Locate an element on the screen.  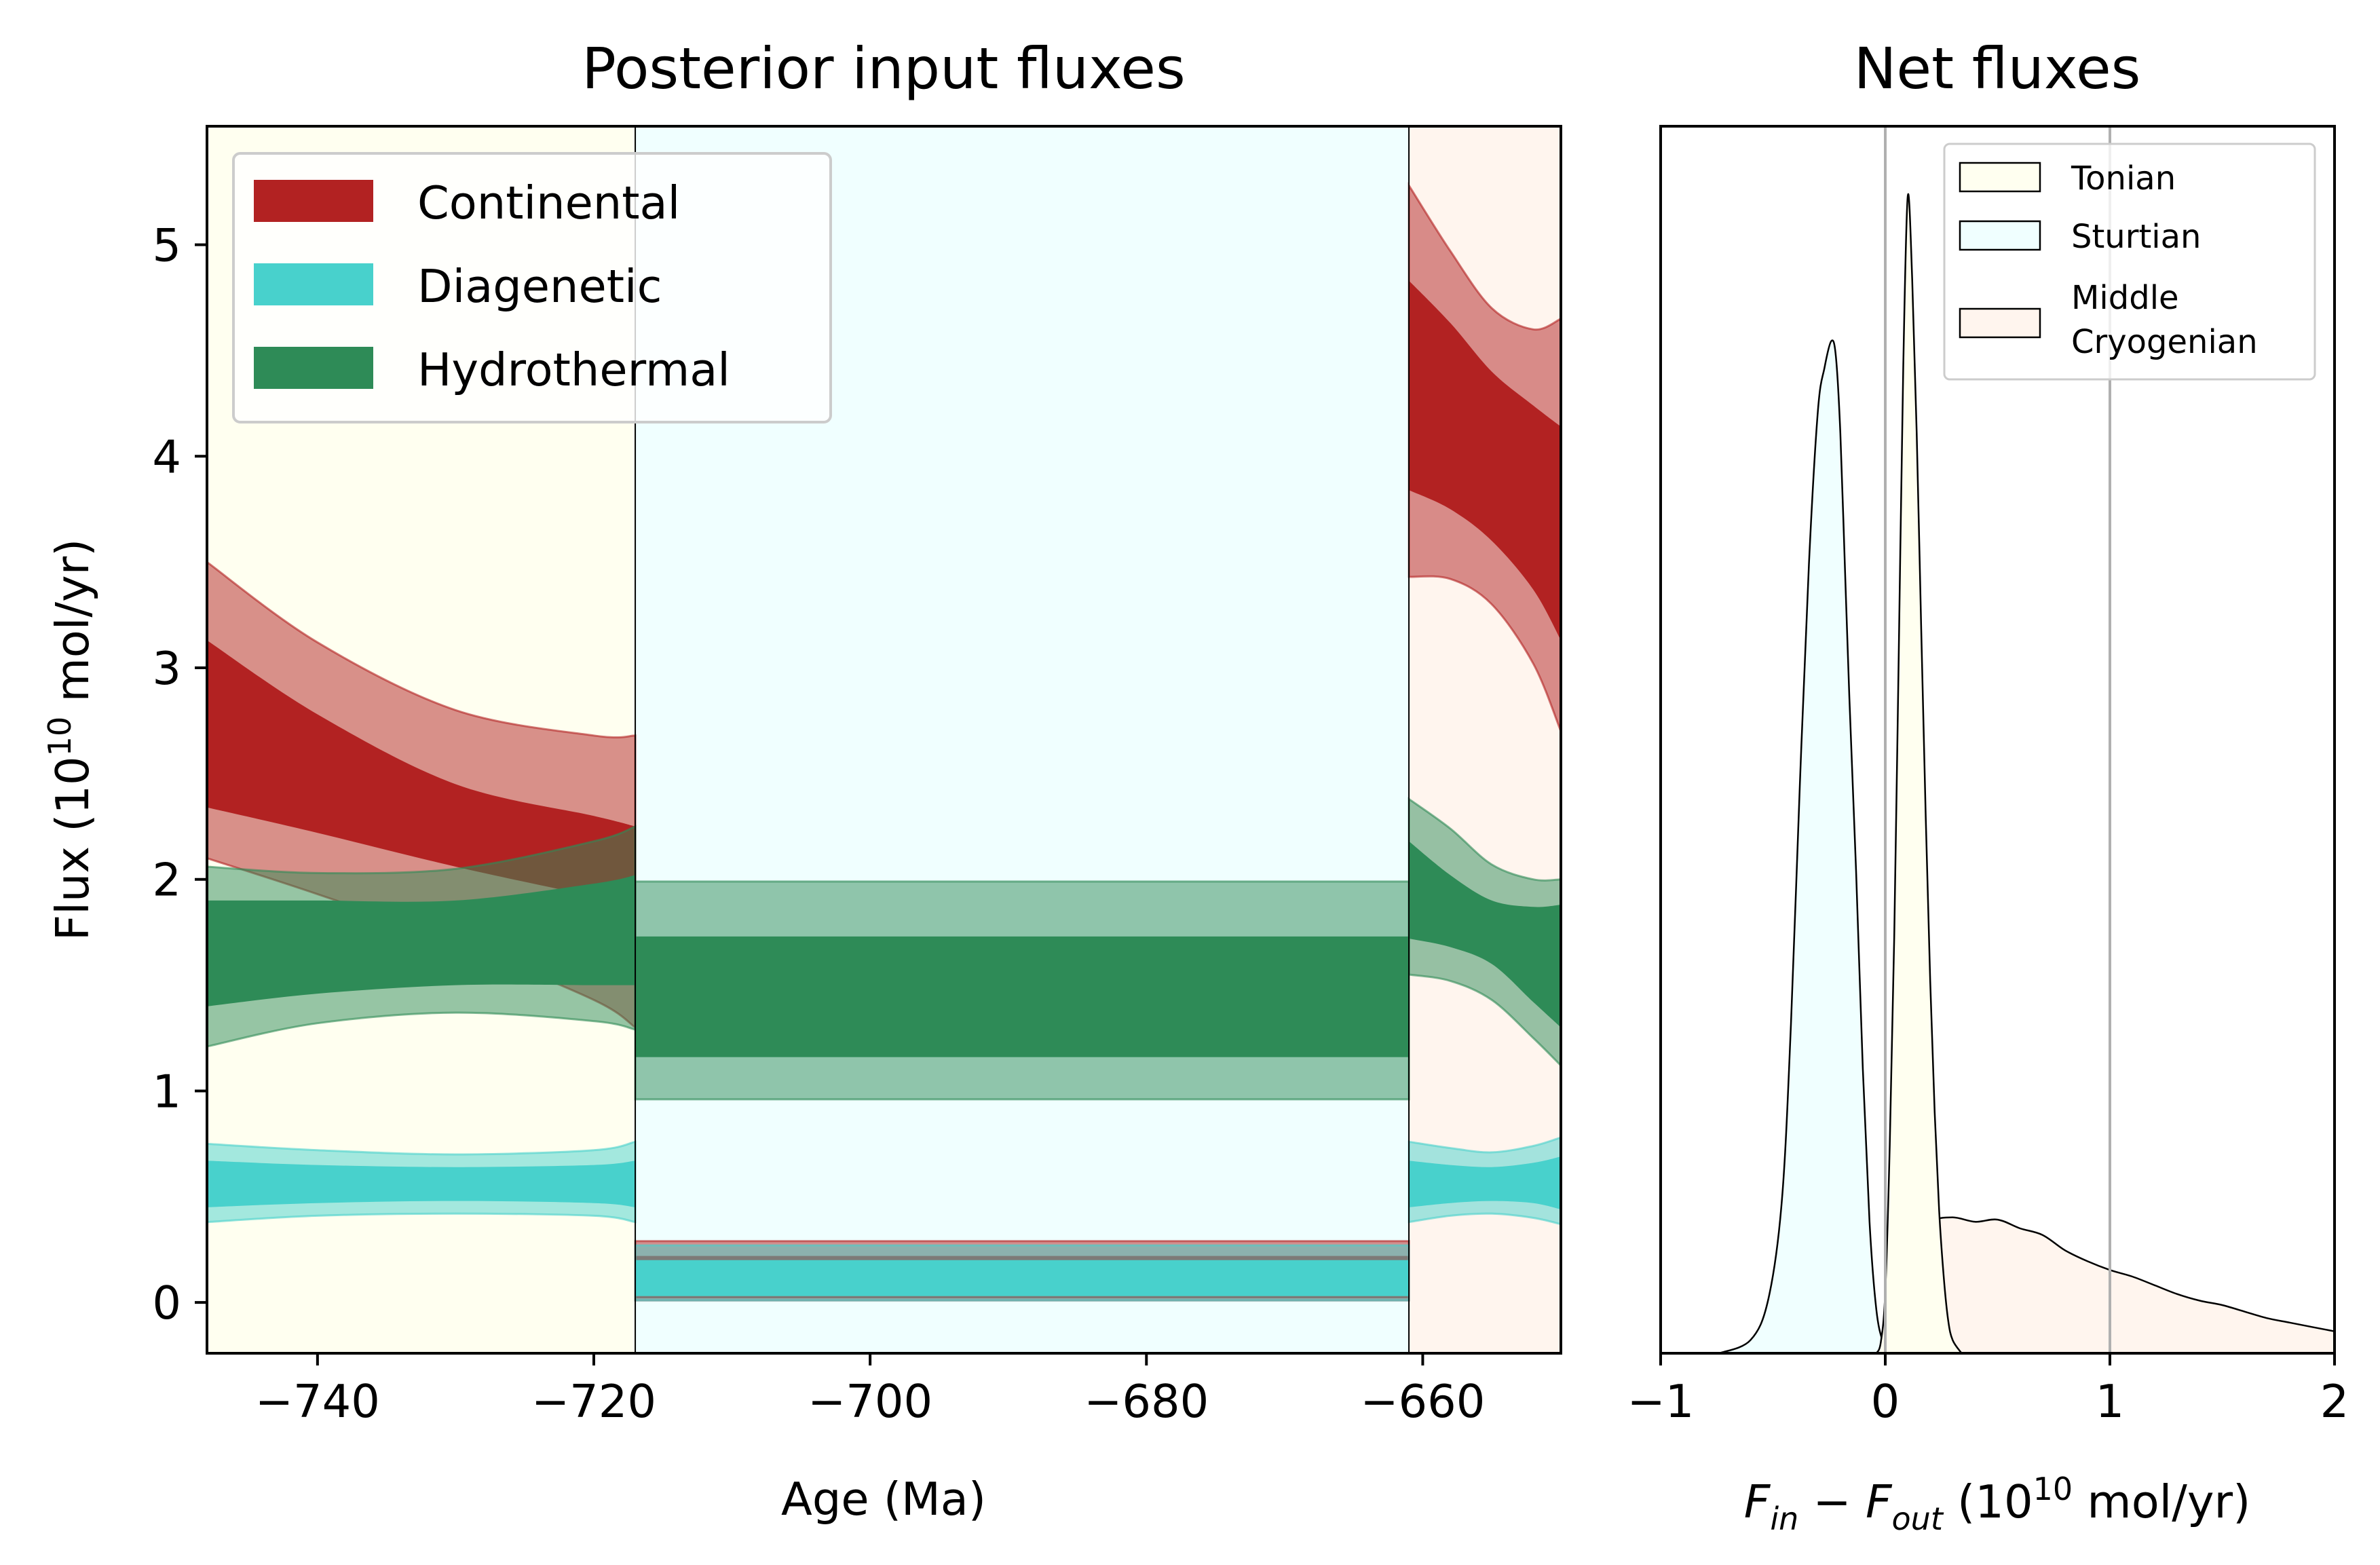
legend-label-sturtian: Sturtian is located at coordinates (2136, 237).